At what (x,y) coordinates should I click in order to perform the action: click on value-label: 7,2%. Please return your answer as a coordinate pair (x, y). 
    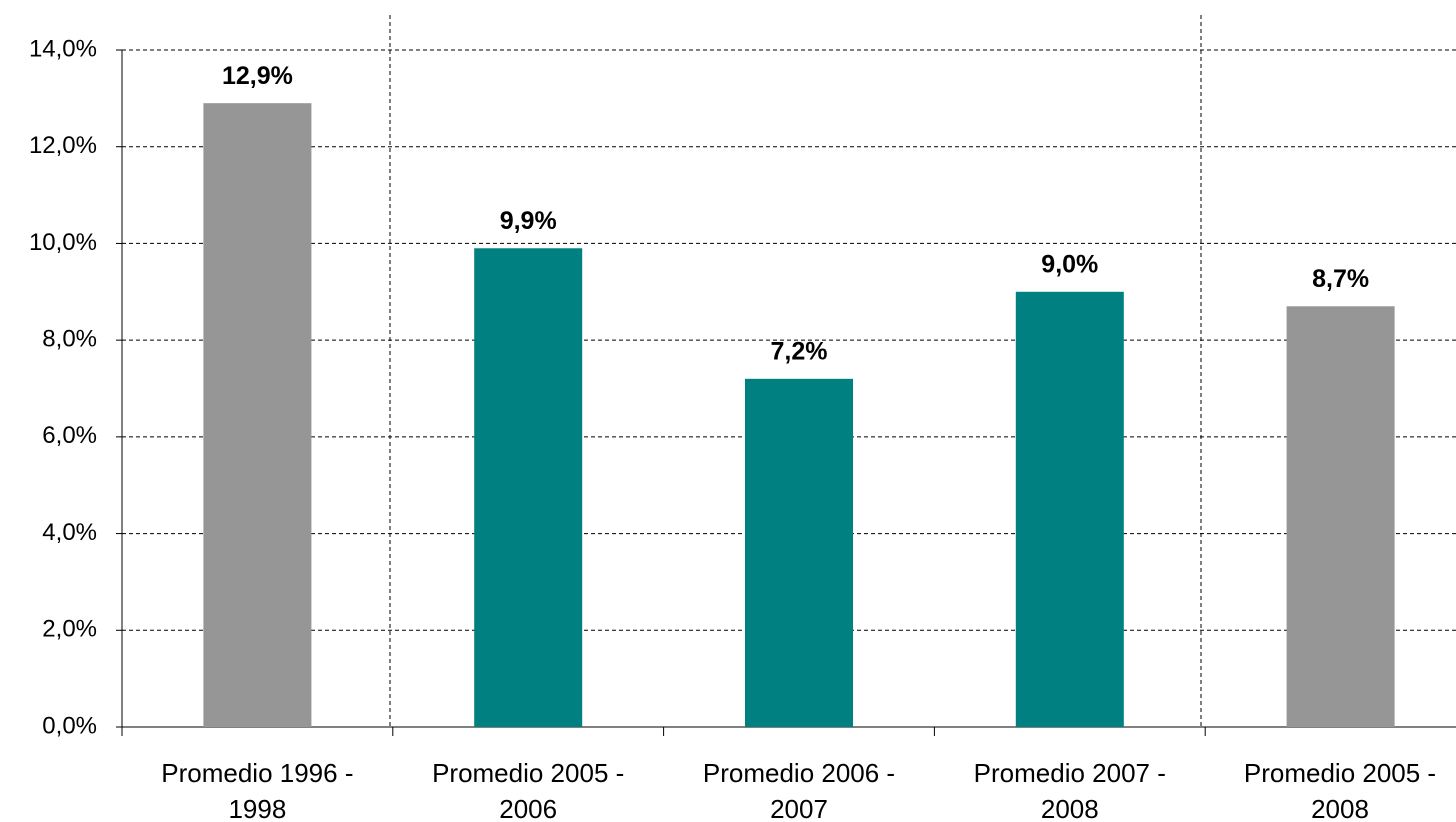
    Looking at the image, I should click on (799, 351).